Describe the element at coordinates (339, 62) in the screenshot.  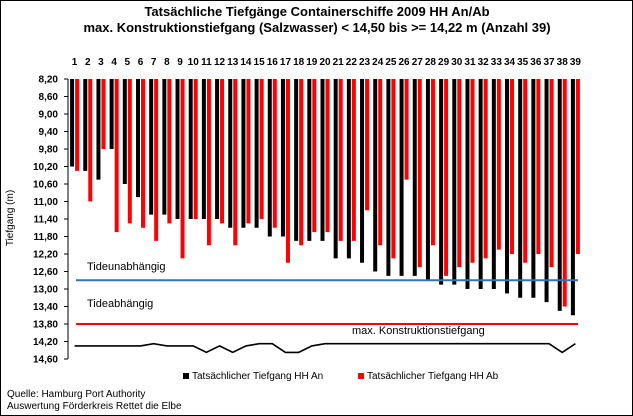
I see `category-label: 21` at that location.